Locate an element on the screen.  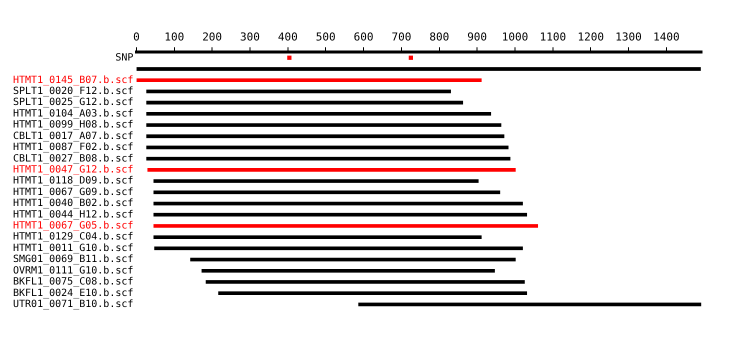
y-tick-label: OVRM1_0111_G10.b.scf is located at coordinates (73, 270).